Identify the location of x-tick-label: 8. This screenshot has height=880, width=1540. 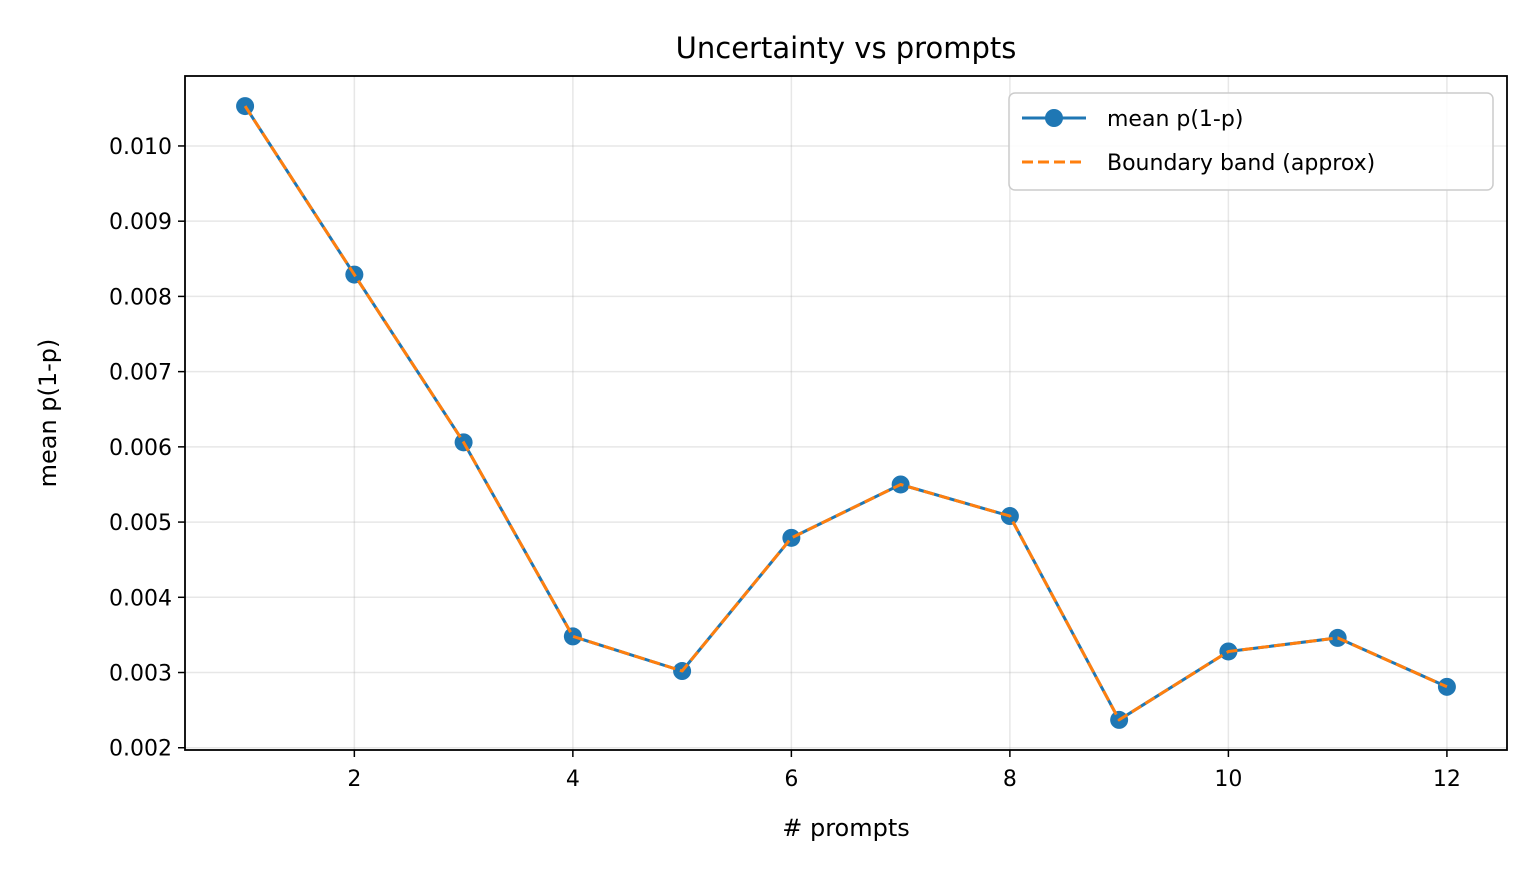
(1010, 779).